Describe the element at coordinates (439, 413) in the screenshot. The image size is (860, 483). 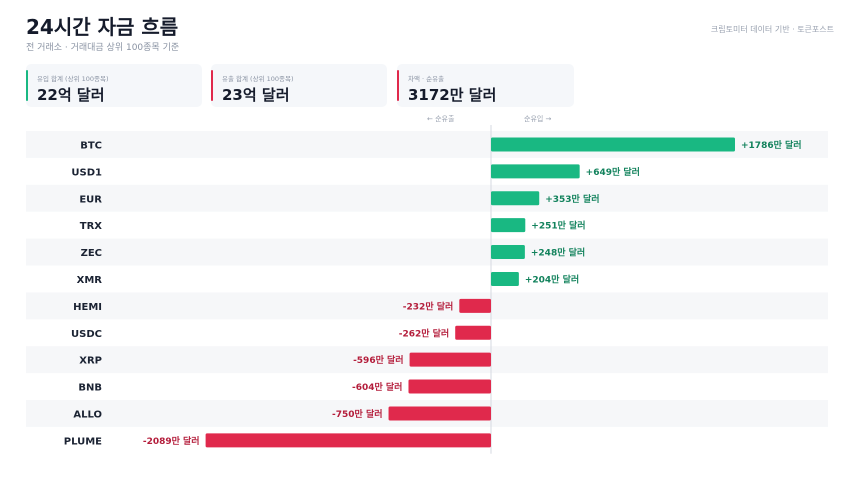
I see `bar-allo` at that location.